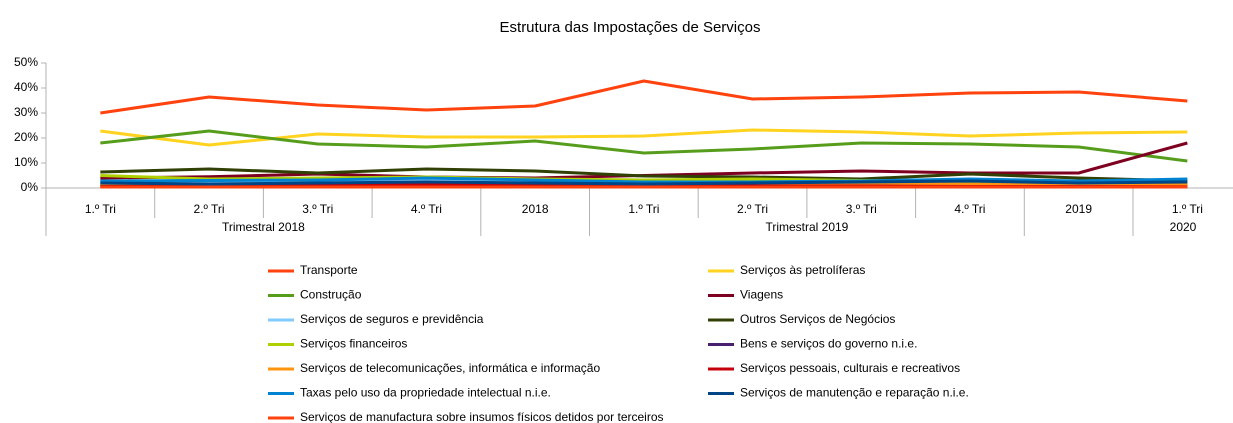 The width and height of the screenshot is (1233, 423). I want to click on group-label: Trimestral 2019, so click(806, 227).